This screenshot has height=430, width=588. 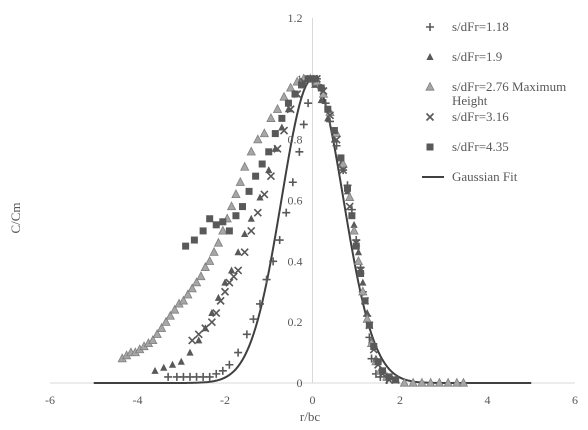 What do you see at coordinates (575, 400) in the screenshot?
I see `x-tick-label: 6` at bounding box center [575, 400].